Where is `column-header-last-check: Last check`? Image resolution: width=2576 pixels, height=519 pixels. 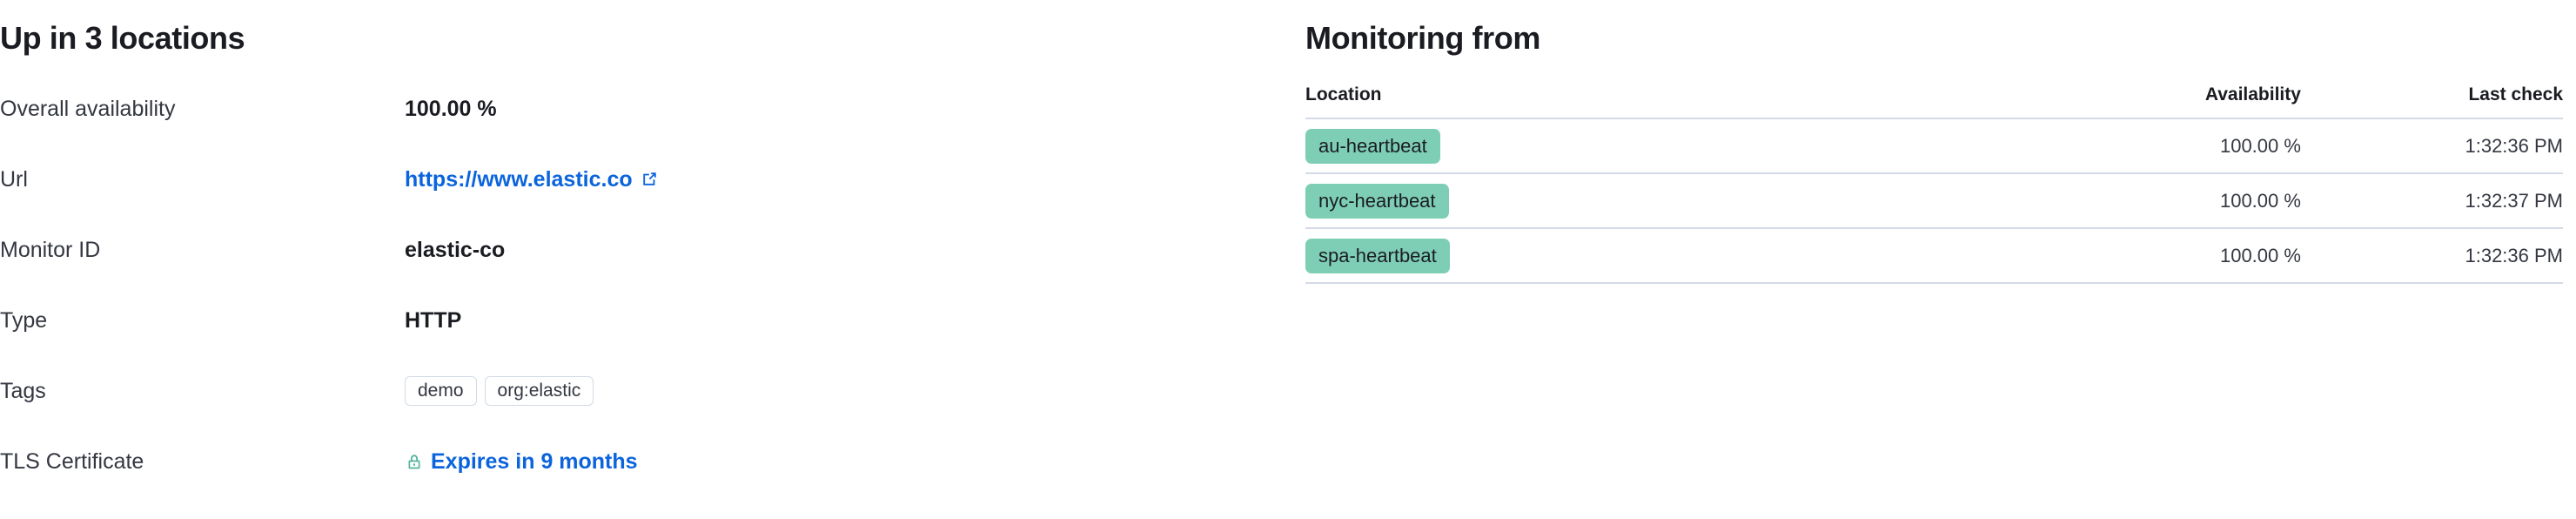 column-header-last-check: Last check is located at coordinates (2431, 102).